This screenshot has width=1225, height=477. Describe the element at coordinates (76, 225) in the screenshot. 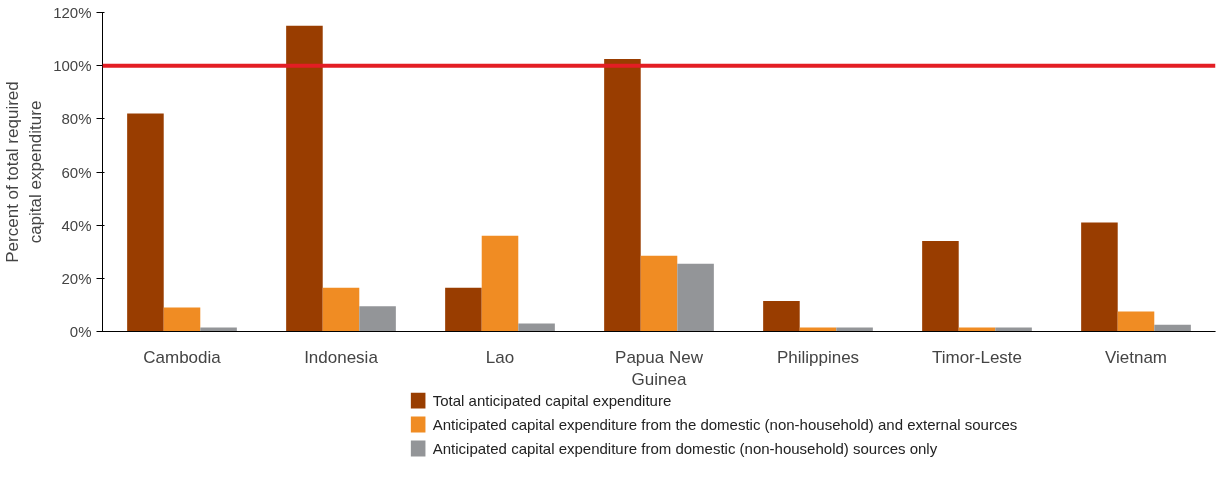

I see `y-tick-label: 40%` at that location.